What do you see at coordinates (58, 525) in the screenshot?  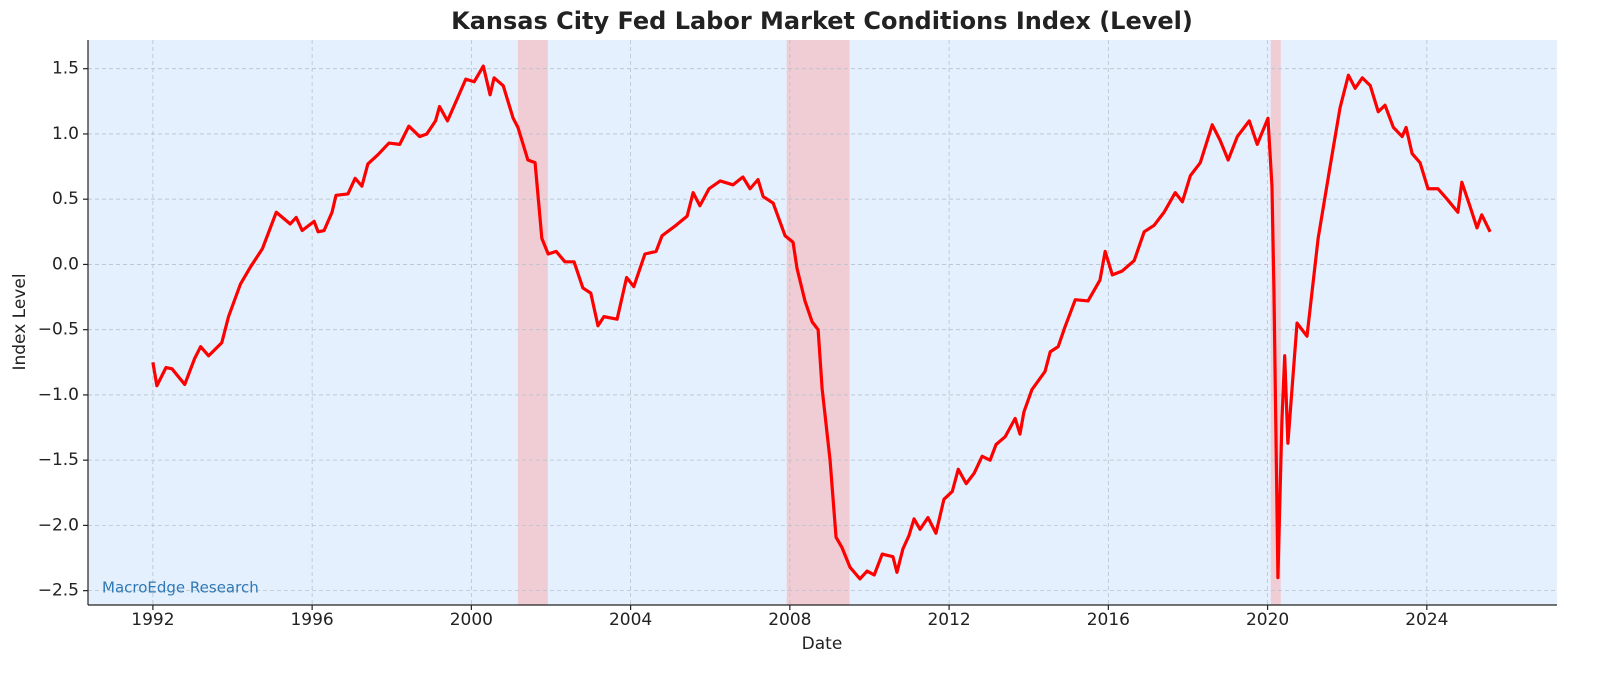 I see `y-tick-label: −2.0` at bounding box center [58, 525].